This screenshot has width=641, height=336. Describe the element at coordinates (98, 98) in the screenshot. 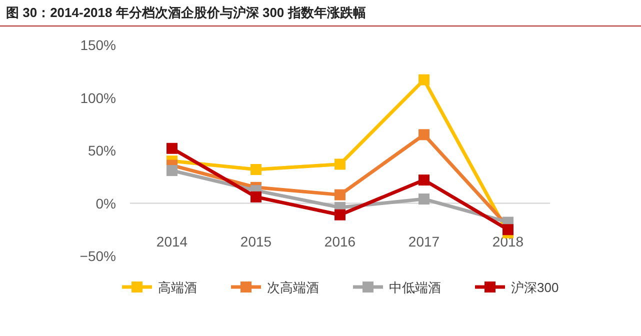

I see `ytick: 100%` at that location.